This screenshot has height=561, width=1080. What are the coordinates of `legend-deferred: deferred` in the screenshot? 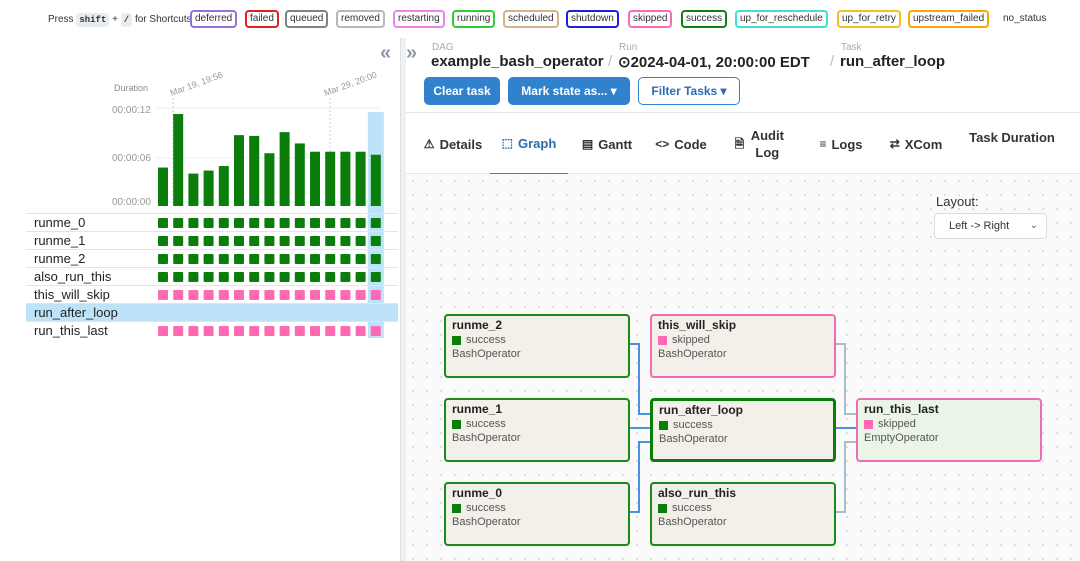 It's located at (214, 19).